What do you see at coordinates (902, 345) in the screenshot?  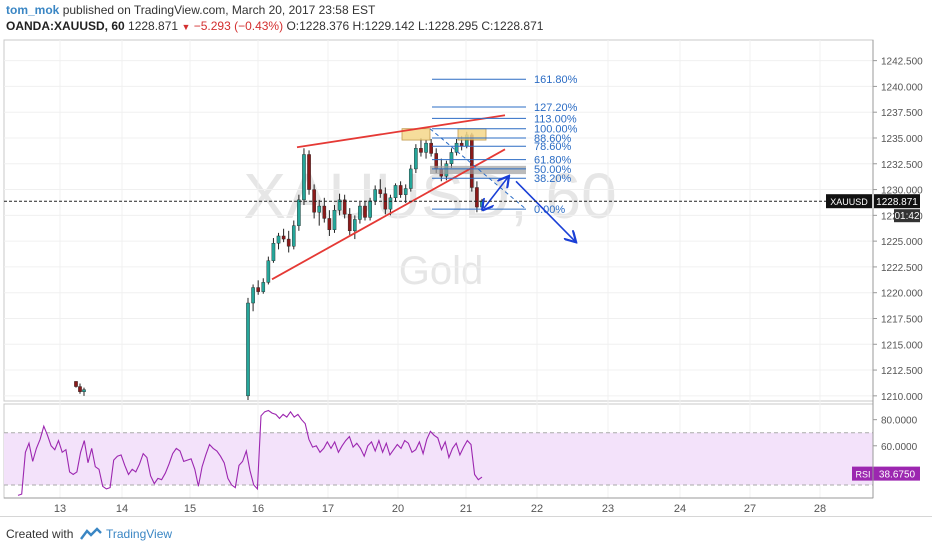 I see `y-tick-label: 1215.000` at bounding box center [902, 345].